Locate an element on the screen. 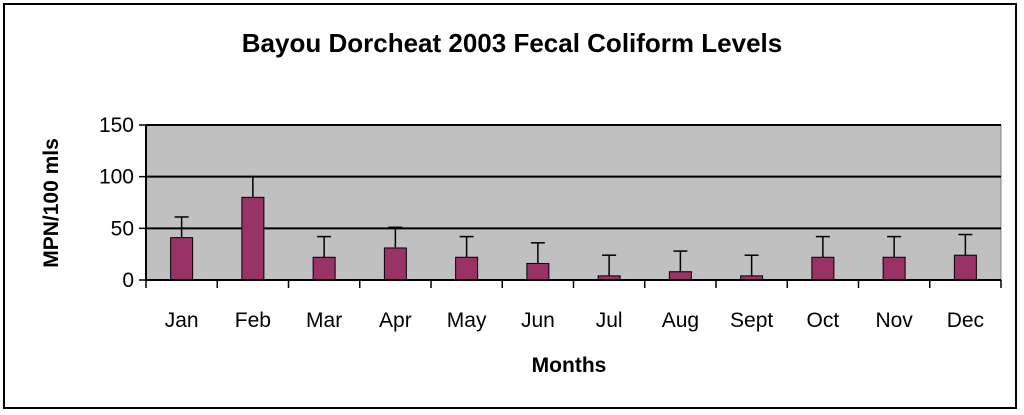 The width and height of the screenshot is (1024, 415). y-tick-label: 50 is located at coordinates (122, 228).